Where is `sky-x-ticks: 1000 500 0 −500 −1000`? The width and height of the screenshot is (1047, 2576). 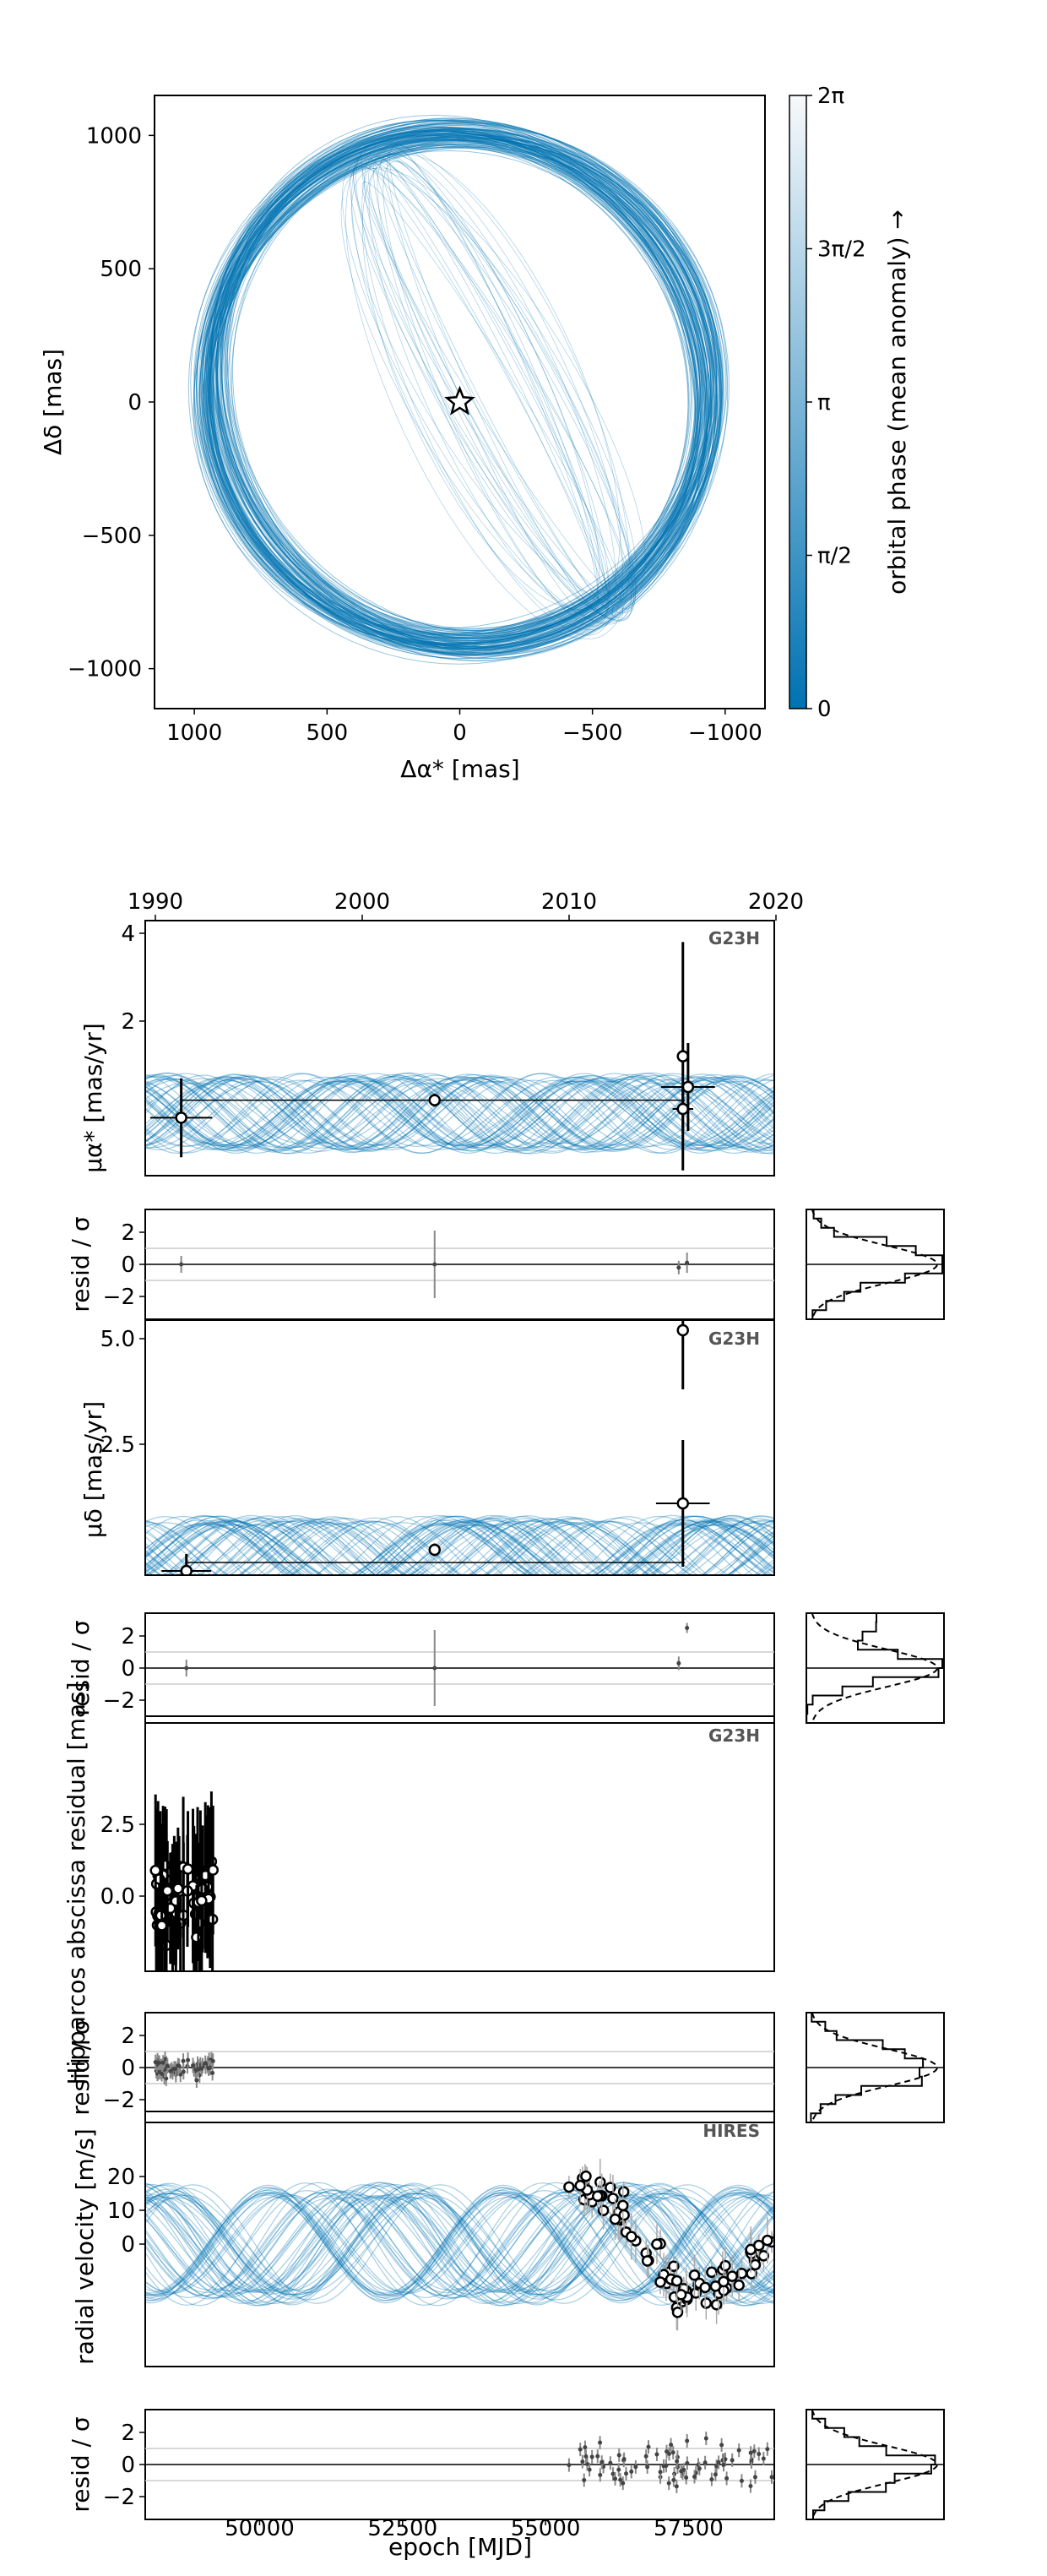
sky-x-ticks: 1000 500 0 −500 −1000 is located at coordinates (464, 727).